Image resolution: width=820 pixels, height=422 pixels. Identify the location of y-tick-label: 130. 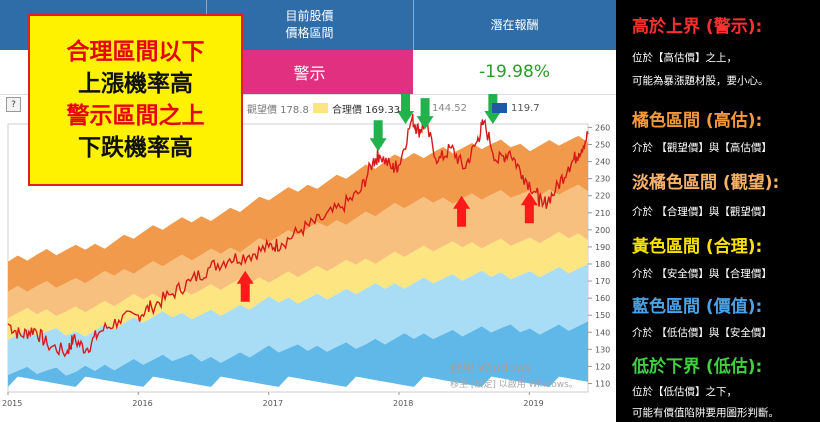
(602, 349).